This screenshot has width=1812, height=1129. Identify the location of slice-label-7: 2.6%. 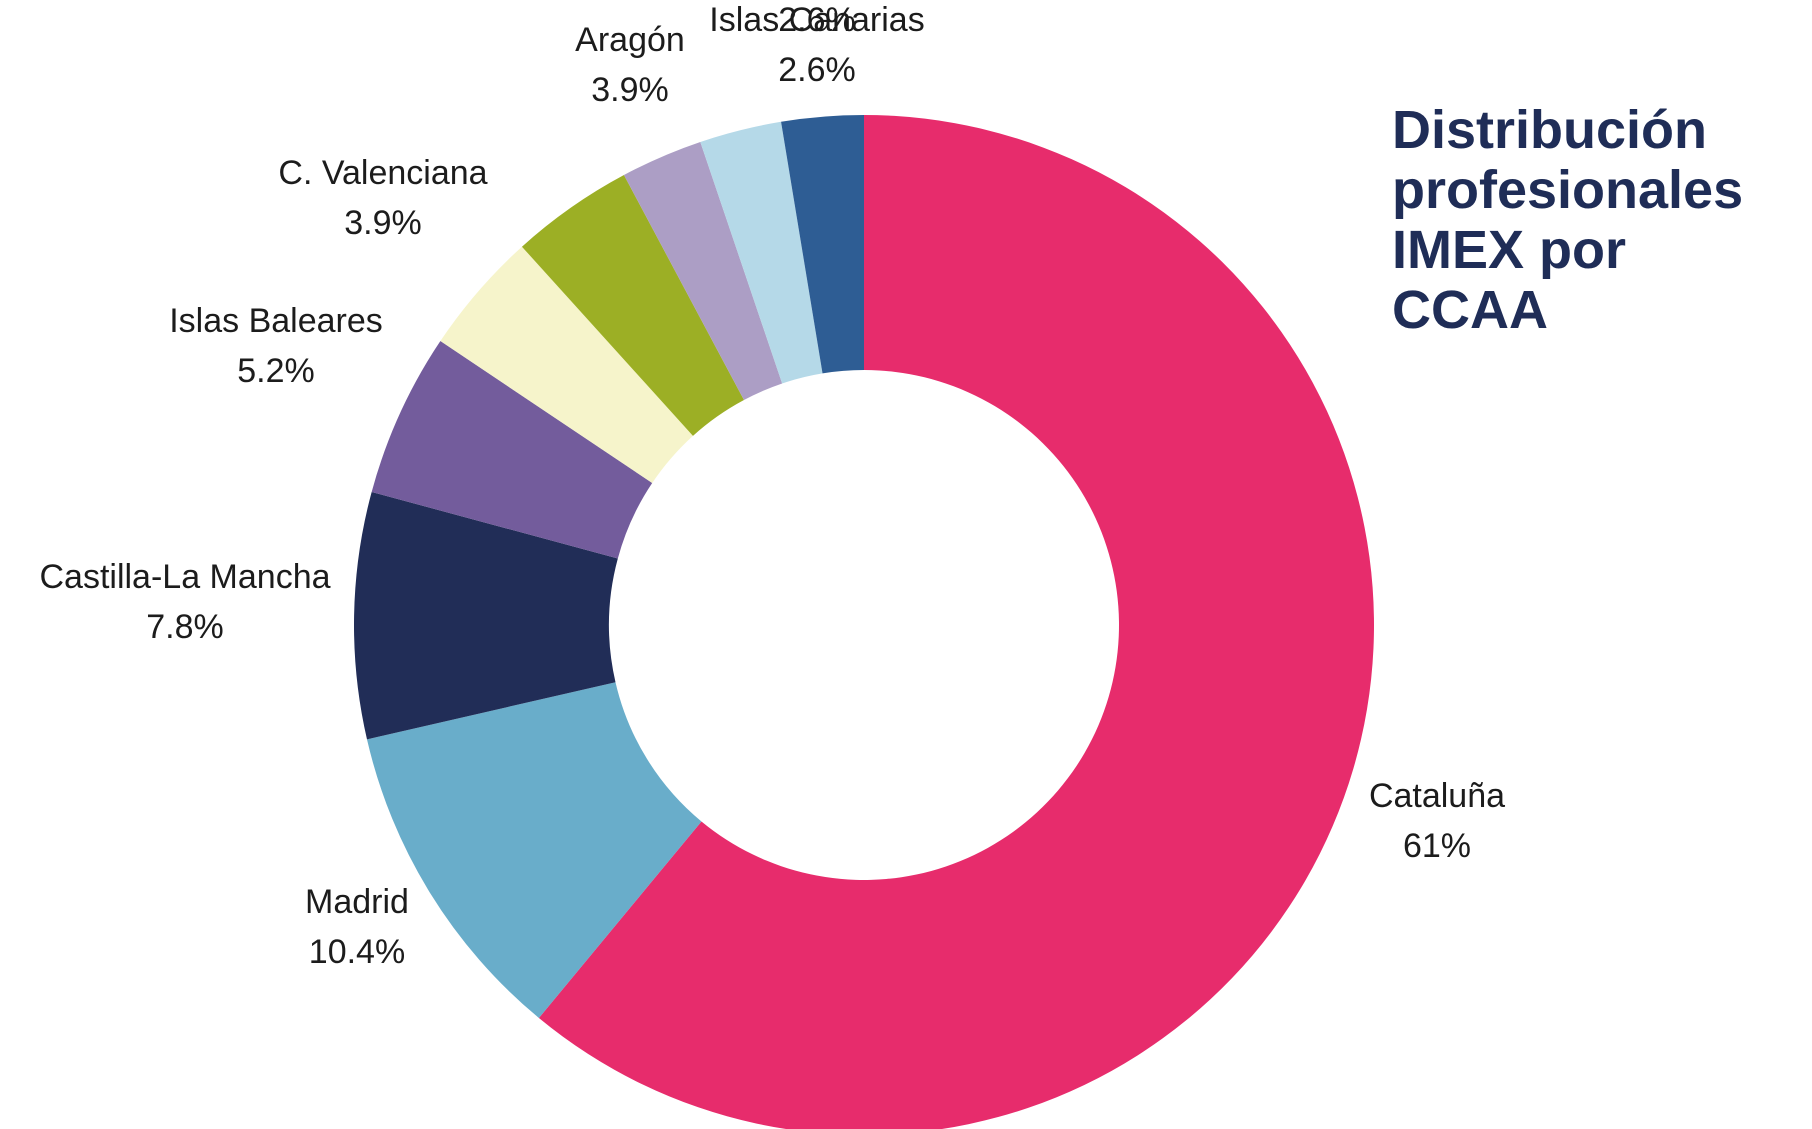
(817, 20).